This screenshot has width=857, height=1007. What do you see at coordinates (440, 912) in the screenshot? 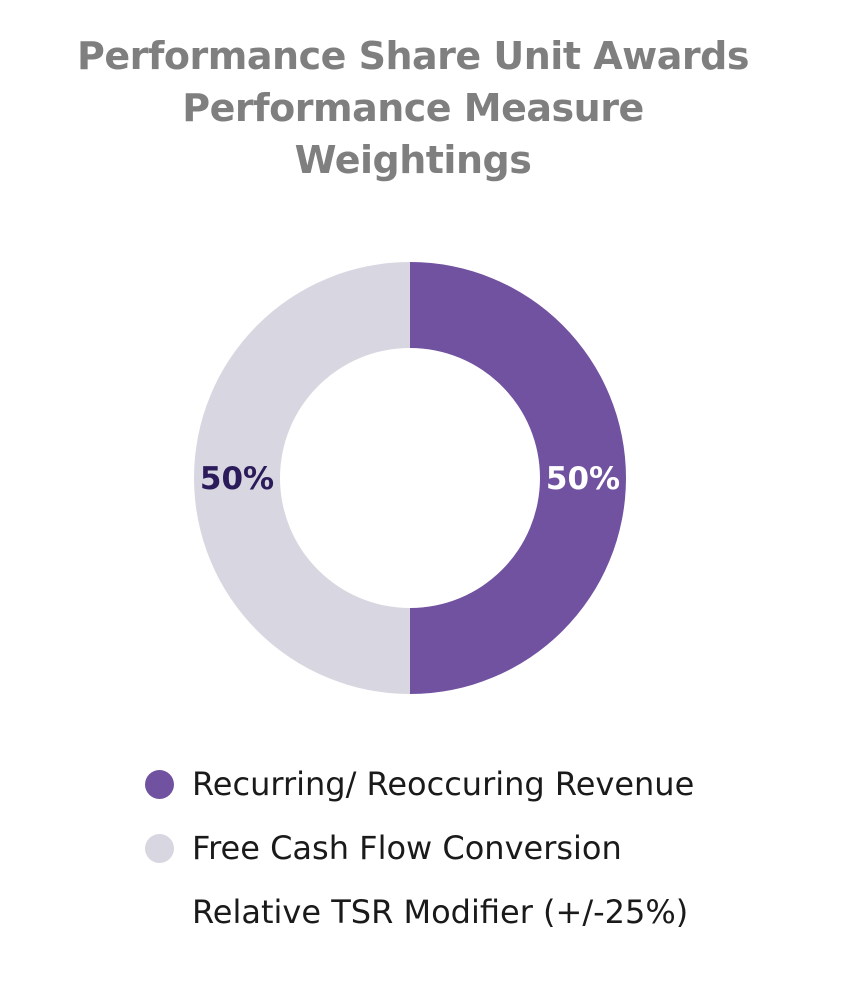
I see `legend-note-relative-tsr: Relative TSR Modifier (+/-25%)` at bounding box center [440, 912].